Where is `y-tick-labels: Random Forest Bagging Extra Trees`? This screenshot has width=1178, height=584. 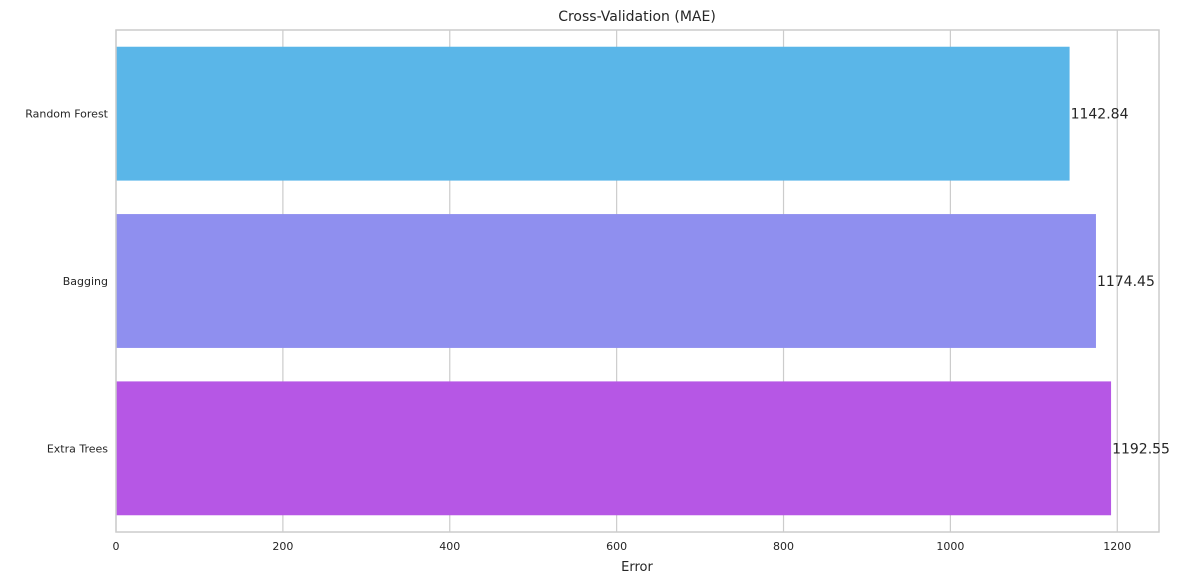
y-tick-labels: Random Forest Bagging Extra Trees is located at coordinates (66, 282).